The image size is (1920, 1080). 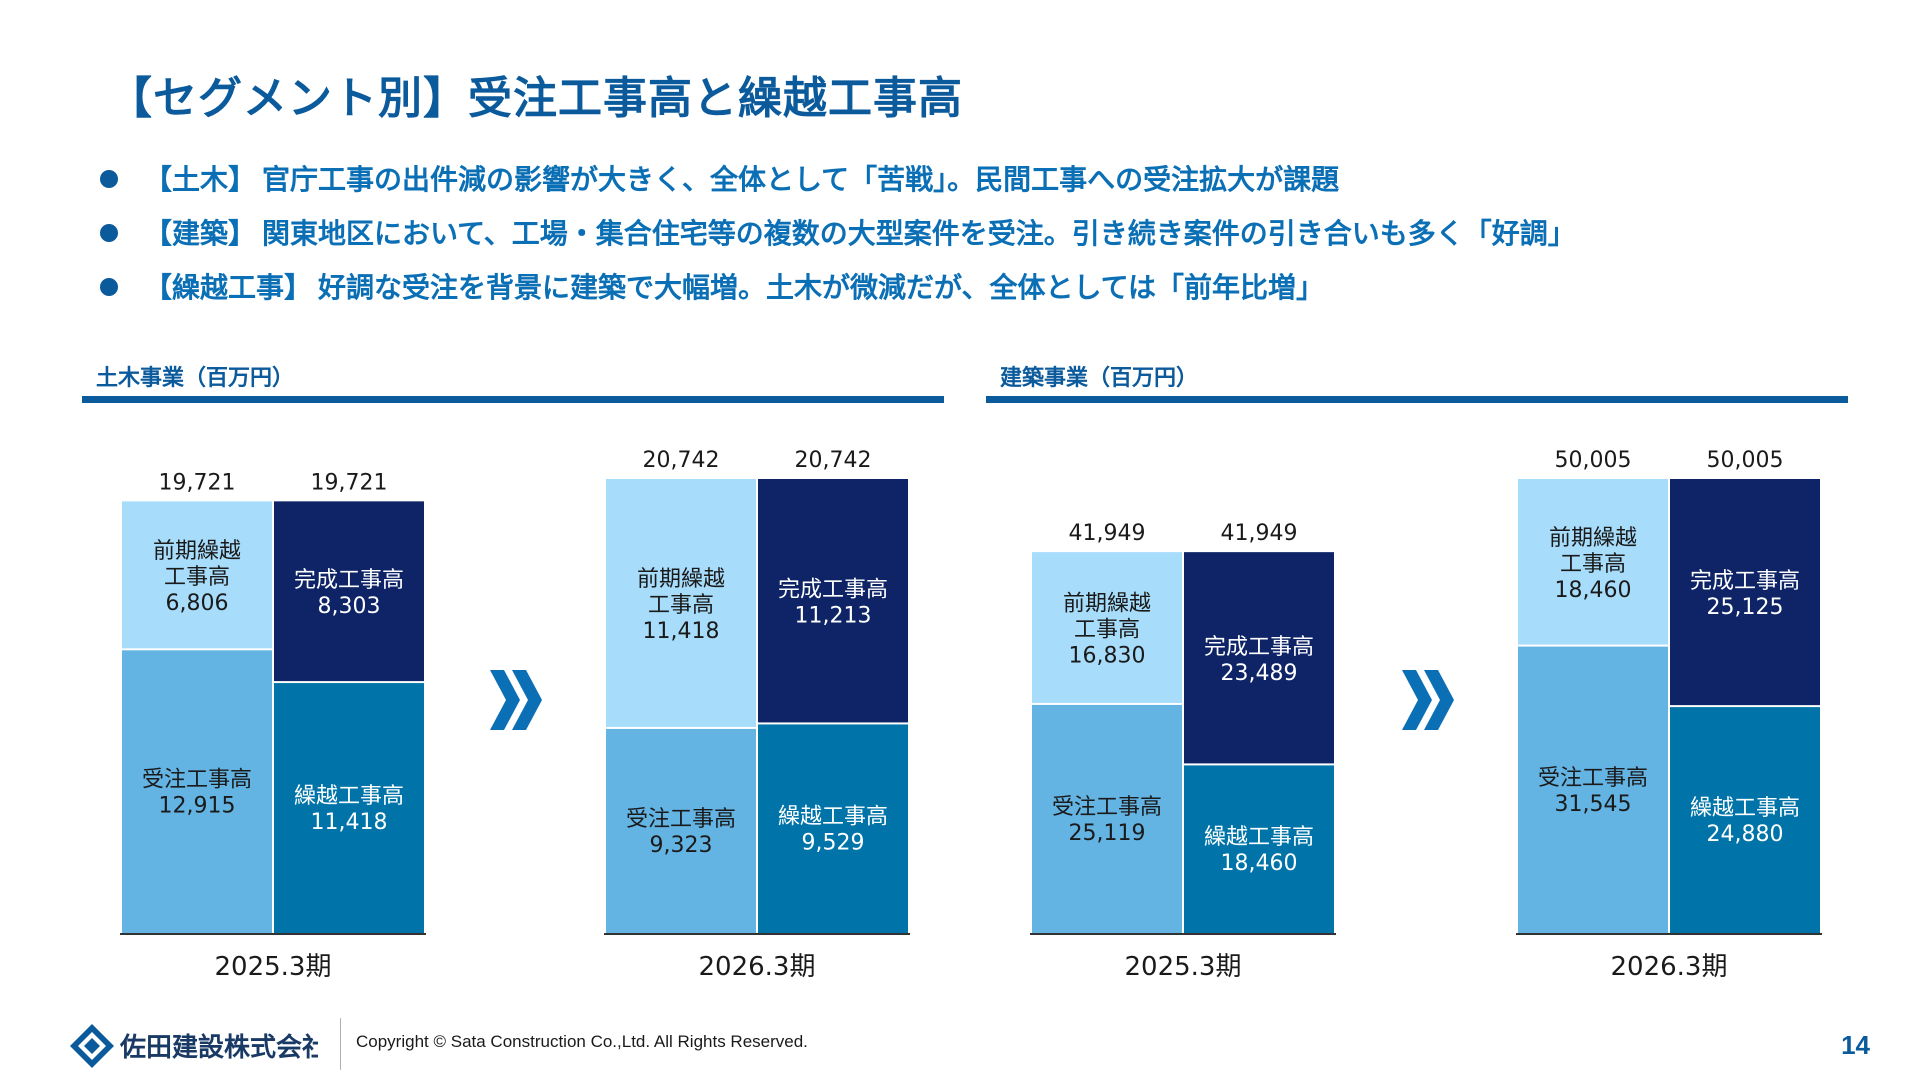 What do you see at coordinates (1099, 378) in the screenshot?
I see `segment-title-building: 建築事業（百万円）` at bounding box center [1099, 378].